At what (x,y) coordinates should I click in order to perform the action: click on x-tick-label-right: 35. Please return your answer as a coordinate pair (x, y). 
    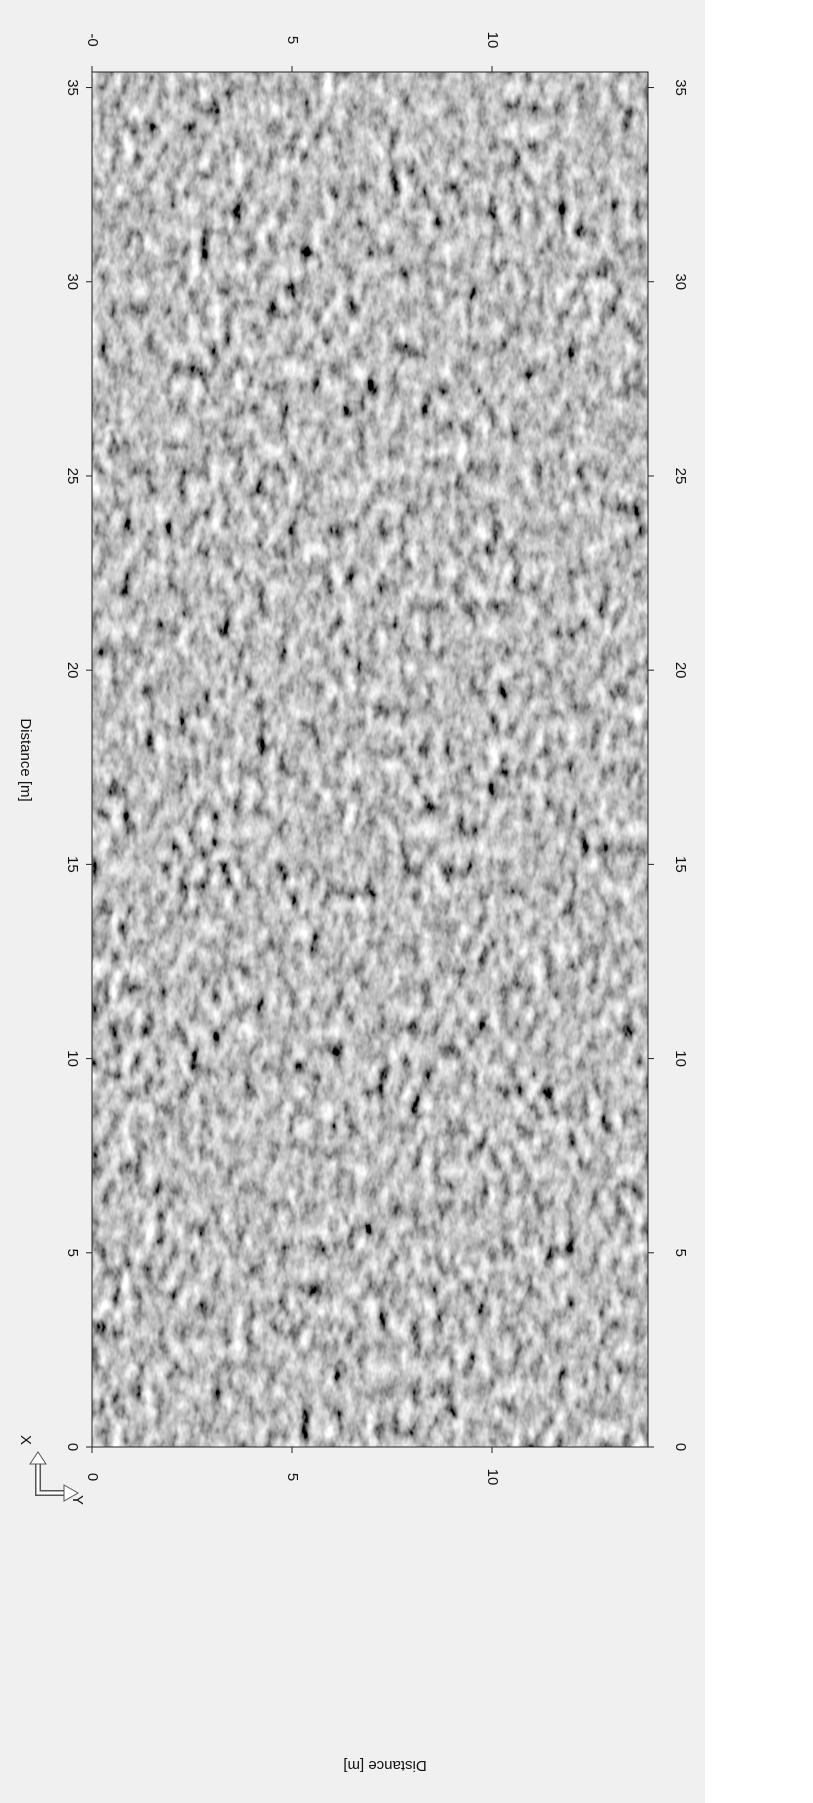
    Looking at the image, I should click on (680, 87).